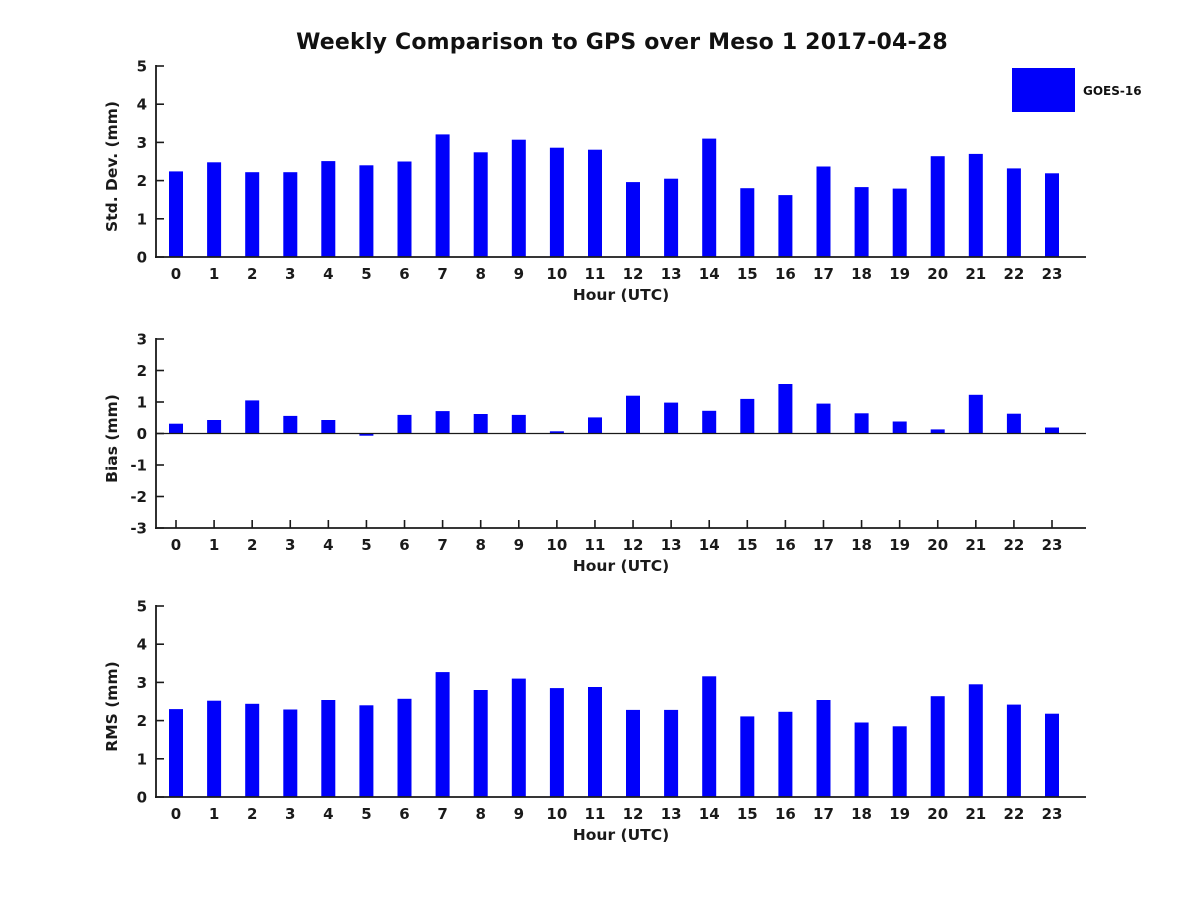  Describe the element at coordinates (138, 529) in the screenshot. I see `y-tick-label: -3` at that location.